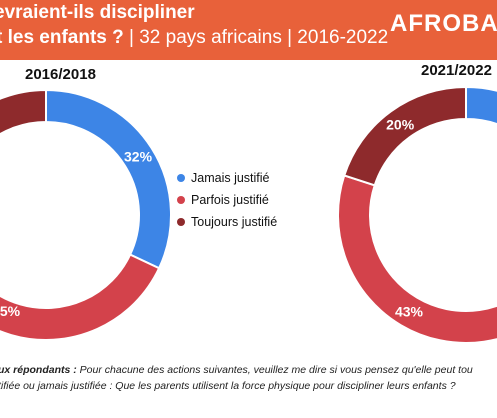 The height and width of the screenshot is (418, 497). What do you see at coordinates (97, 12) in the screenshot?
I see `header-title-line1: evraient-ils discipliner` at bounding box center [97, 12].